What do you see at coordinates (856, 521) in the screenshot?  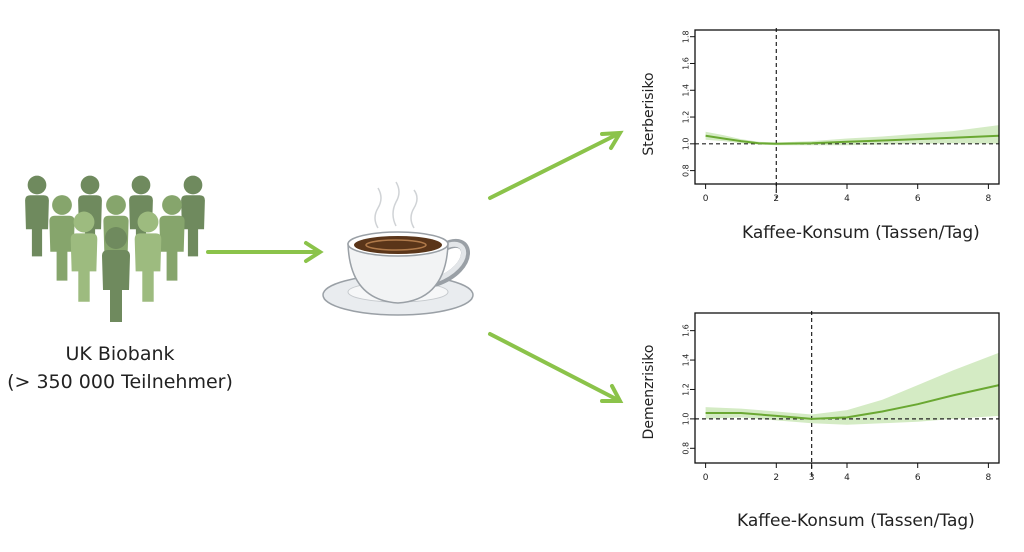 I see `chart-2-x-axis-label: Kaffee-Konsum (Tassen/Tag)` at bounding box center [856, 521].